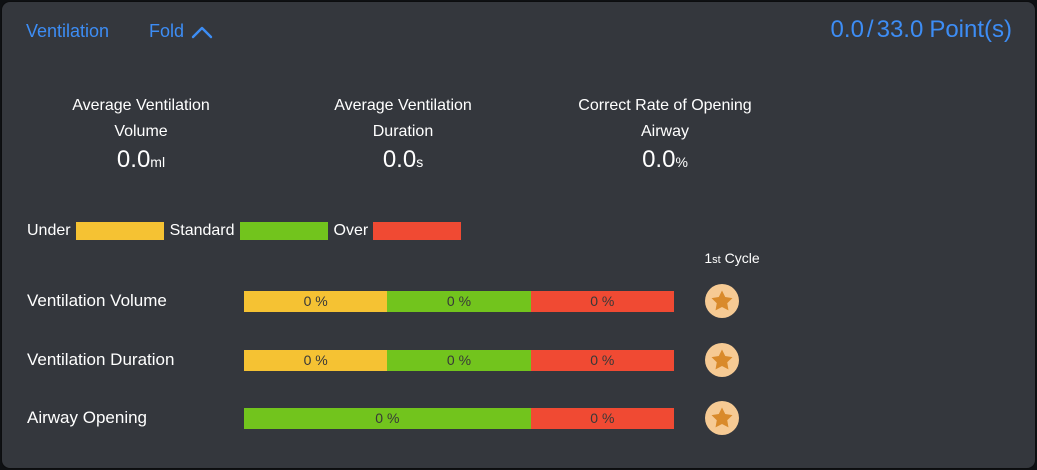 The width and height of the screenshot is (1037, 470). I want to click on stat-label-line2: Volume, so click(141, 131).